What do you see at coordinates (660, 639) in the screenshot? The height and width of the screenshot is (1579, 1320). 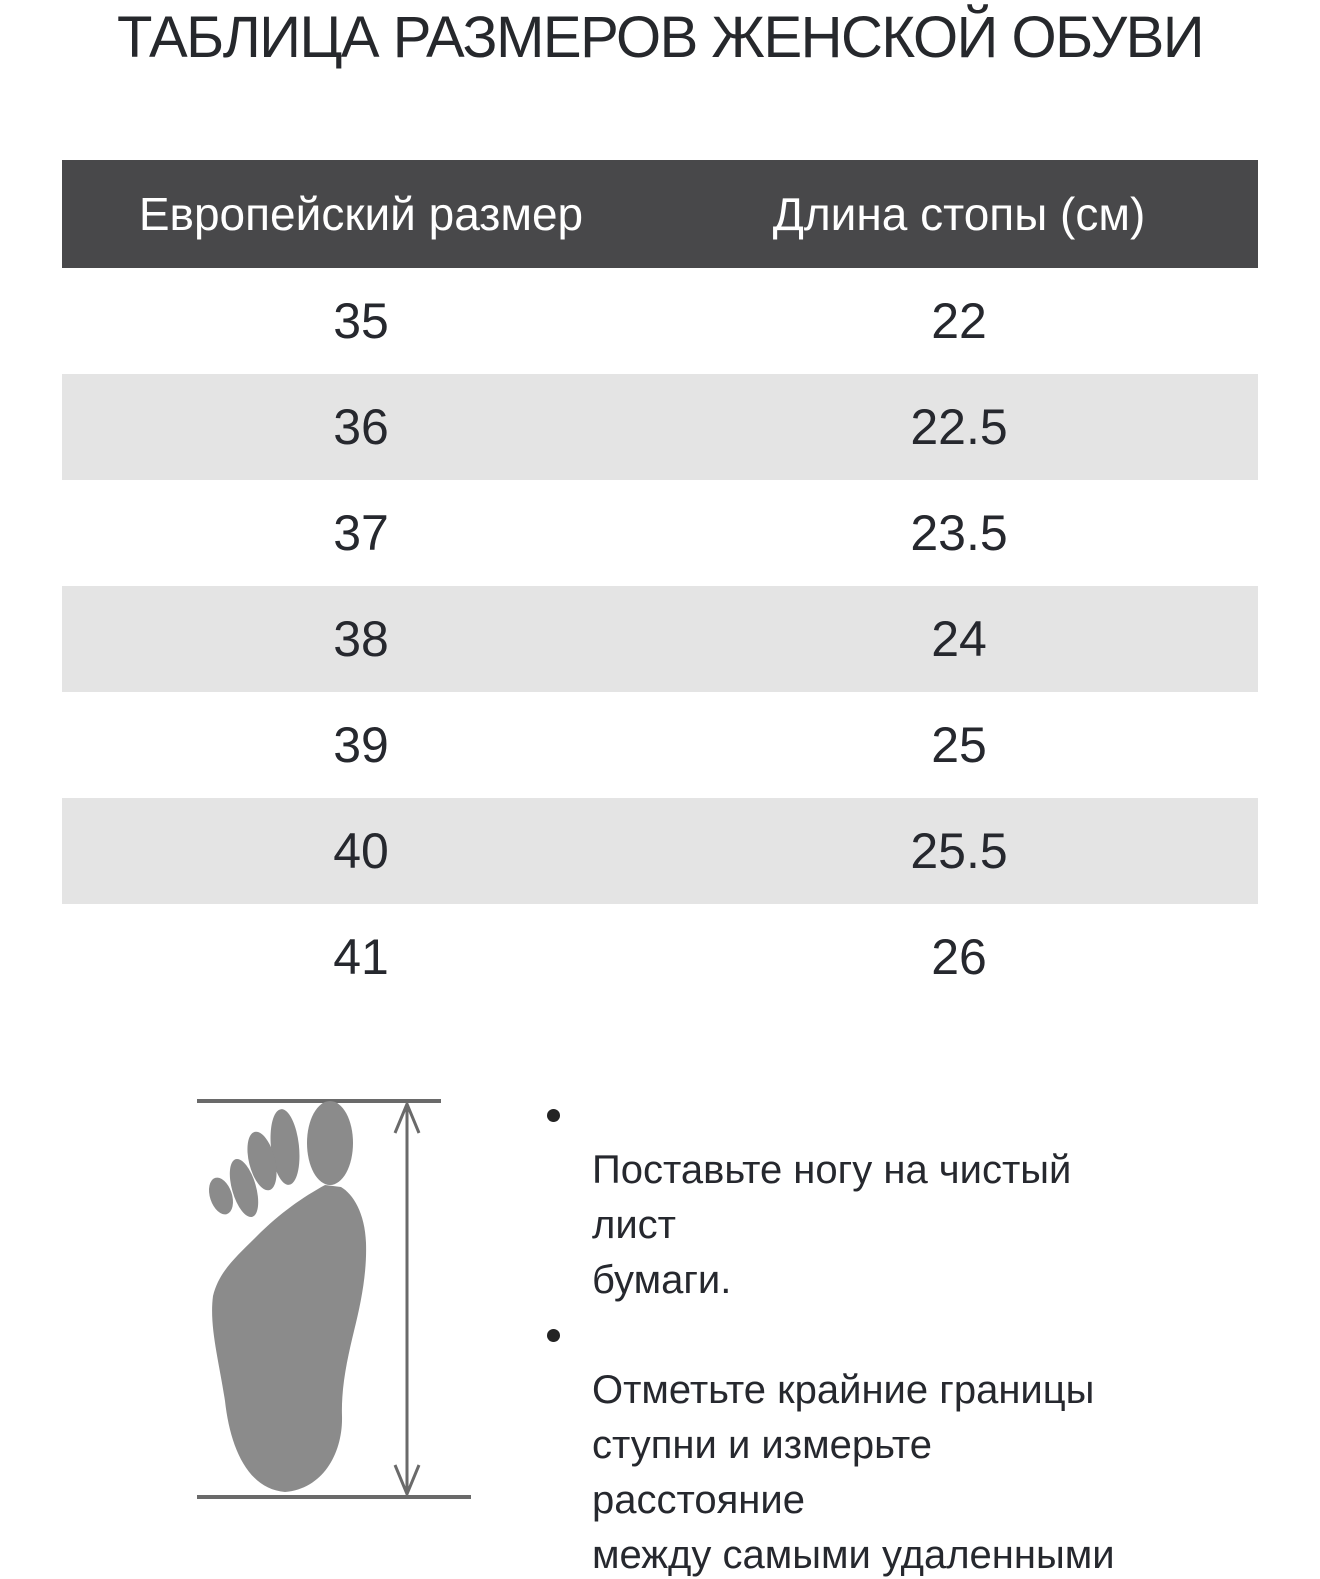 I see `table-row: 38 24` at bounding box center [660, 639].